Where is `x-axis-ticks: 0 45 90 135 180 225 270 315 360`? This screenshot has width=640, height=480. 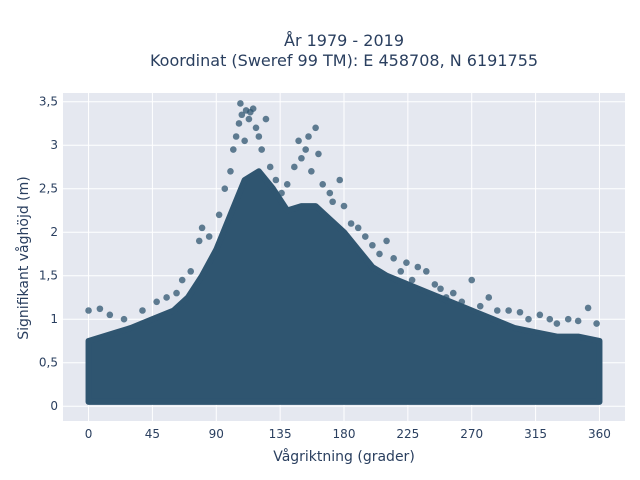
x-axis-ticks: 0 45 90 135 180 225 270 315 360 is located at coordinates (348, 434).